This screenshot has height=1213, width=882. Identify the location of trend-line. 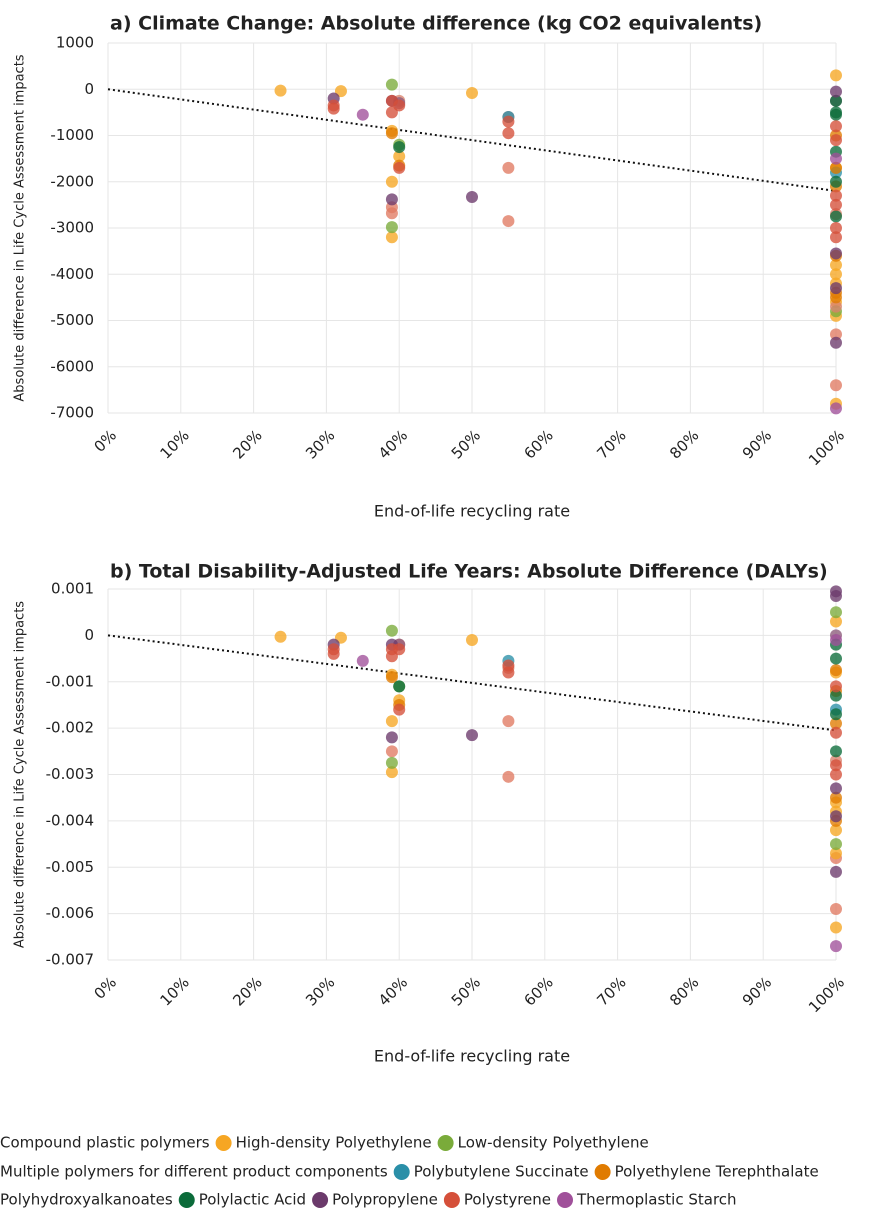
(472, 683).